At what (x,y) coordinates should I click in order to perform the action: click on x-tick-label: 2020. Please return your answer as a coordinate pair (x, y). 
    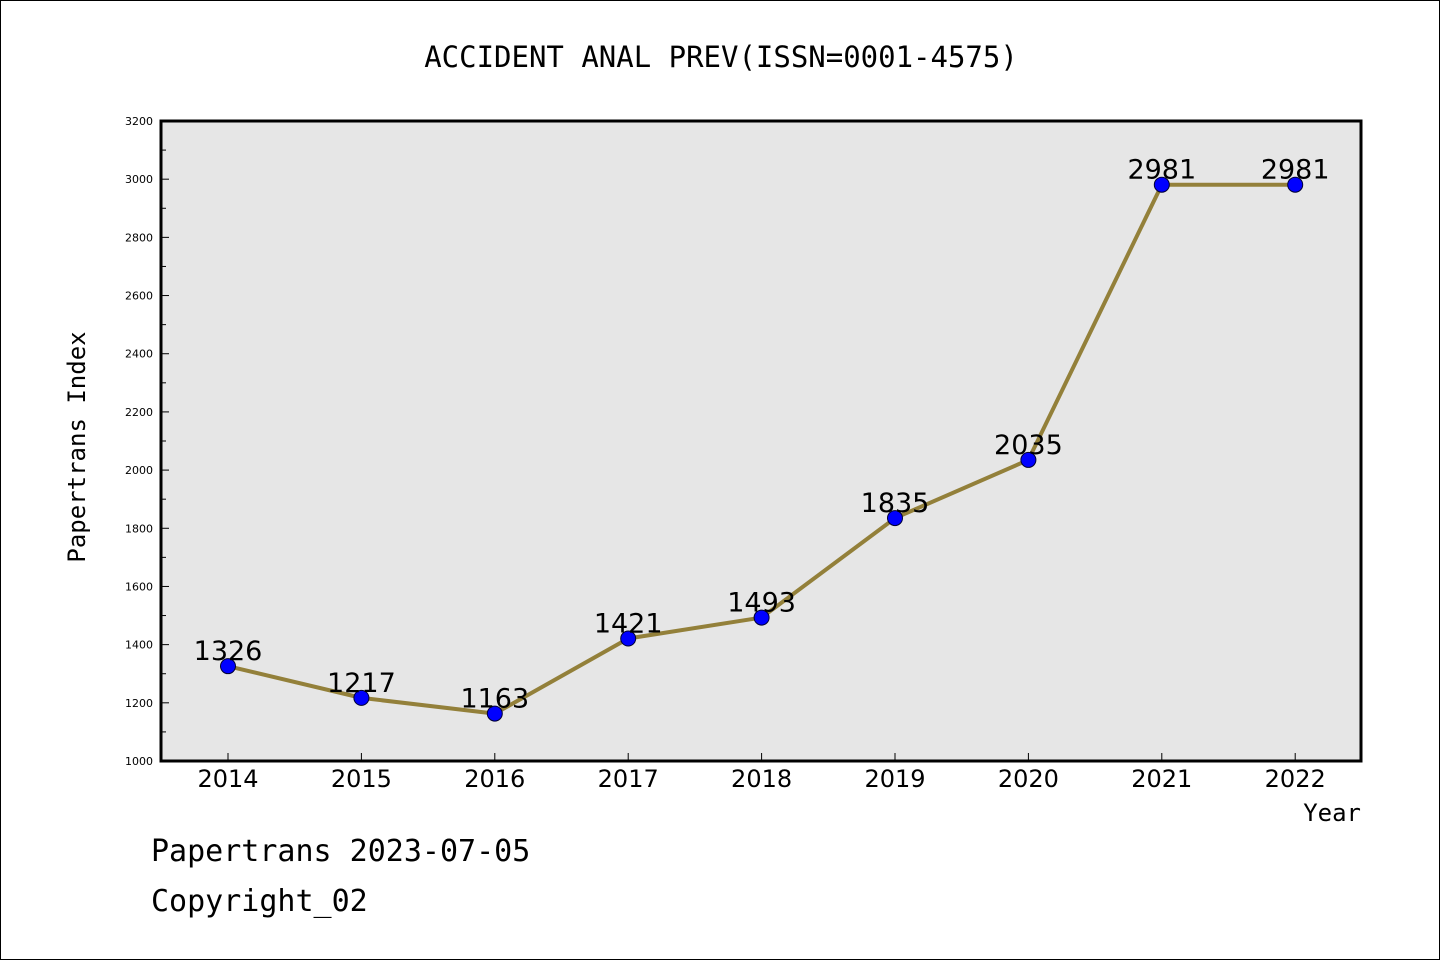
    Looking at the image, I should click on (1028, 779).